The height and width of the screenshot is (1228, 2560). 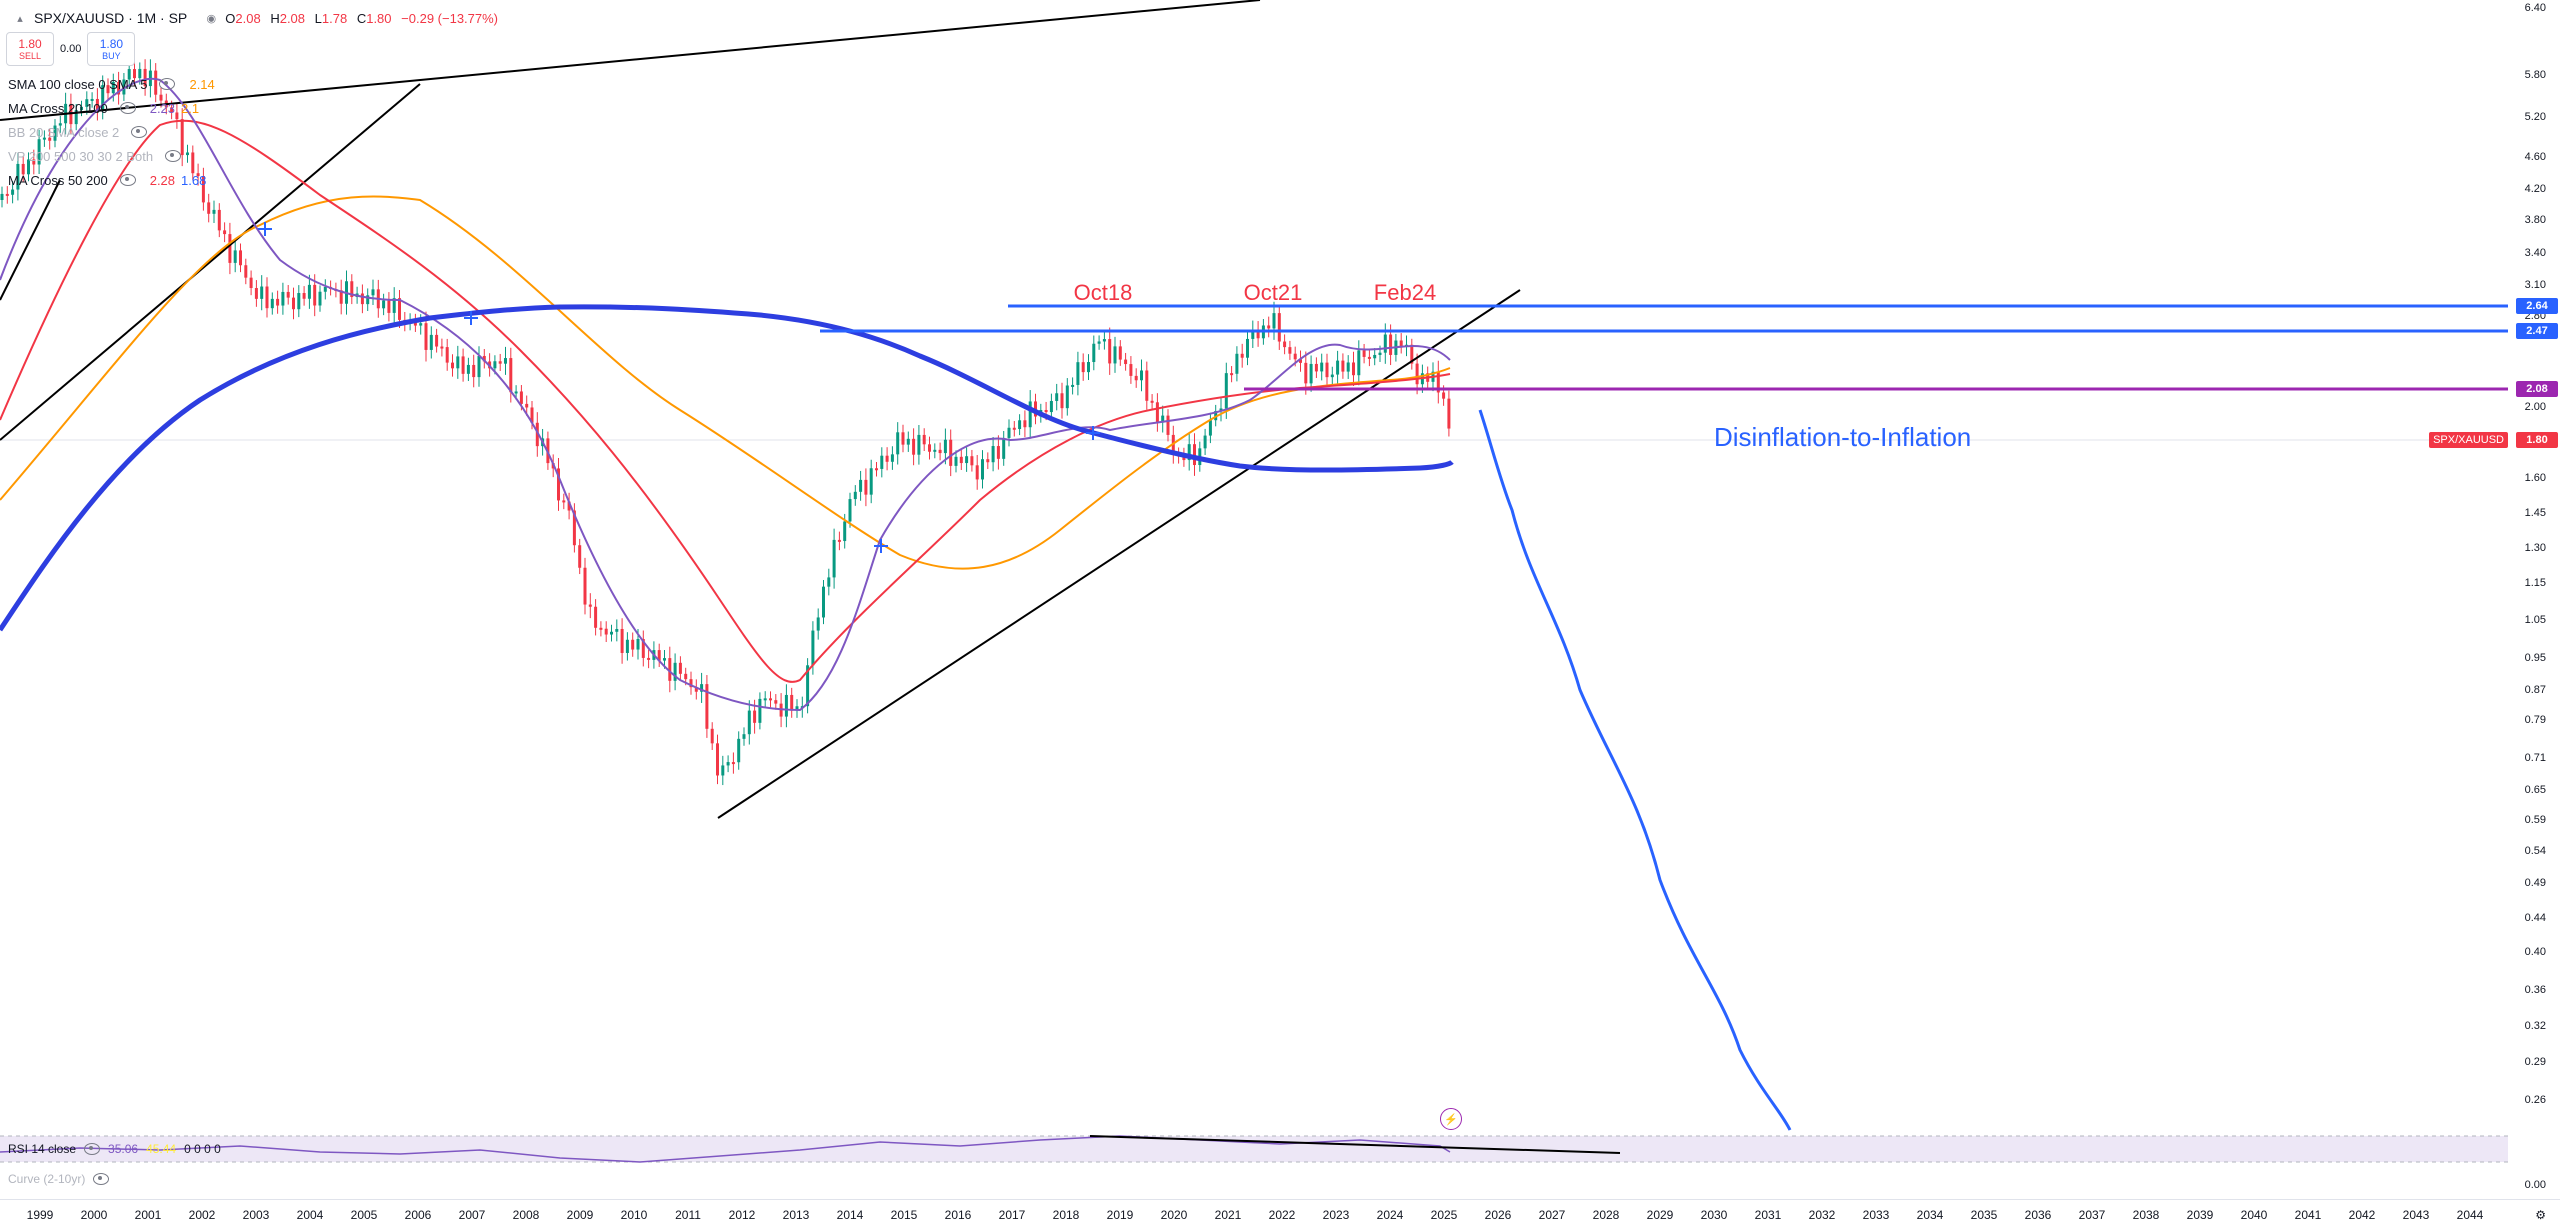 What do you see at coordinates (64, 132) in the screenshot?
I see `indicator-name: BB 20 SMA close 2` at bounding box center [64, 132].